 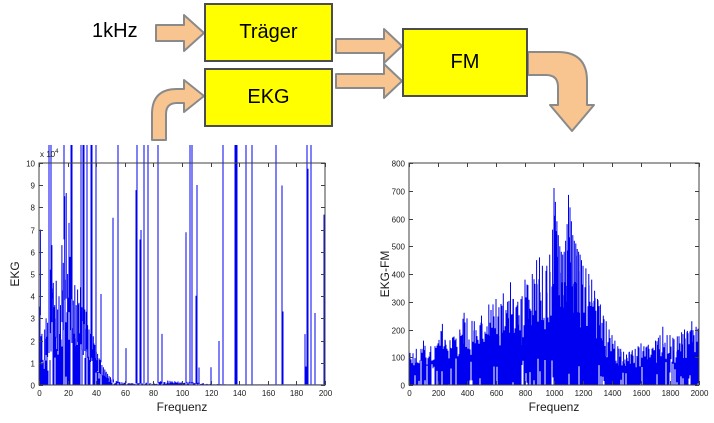 What do you see at coordinates (399, 192) in the screenshot?
I see `svg-text: 700` at bounding box center [399, 192].